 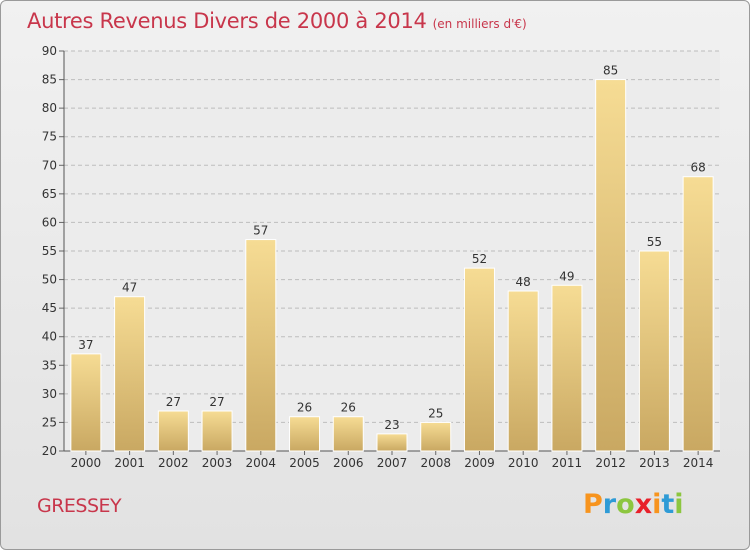 What do you see at coordinates (479, 463) in the screenshot?
I see `x-tick-label: 2009` at bounding box center [479, 463].